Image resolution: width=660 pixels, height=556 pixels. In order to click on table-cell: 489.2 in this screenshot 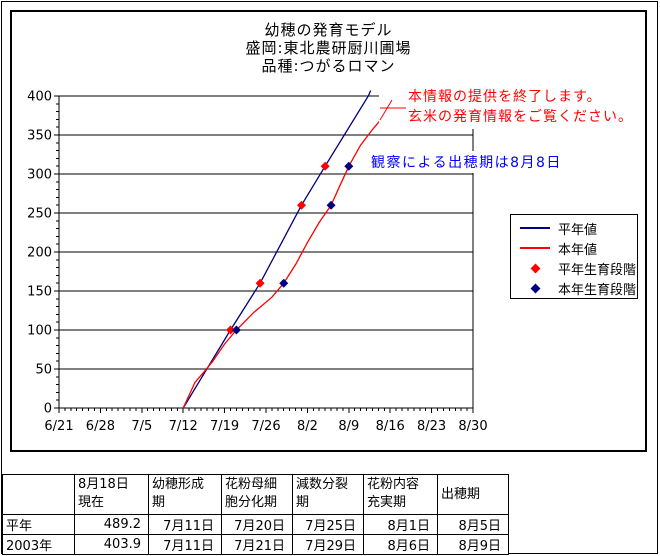, I will do `click(111, 524)`.